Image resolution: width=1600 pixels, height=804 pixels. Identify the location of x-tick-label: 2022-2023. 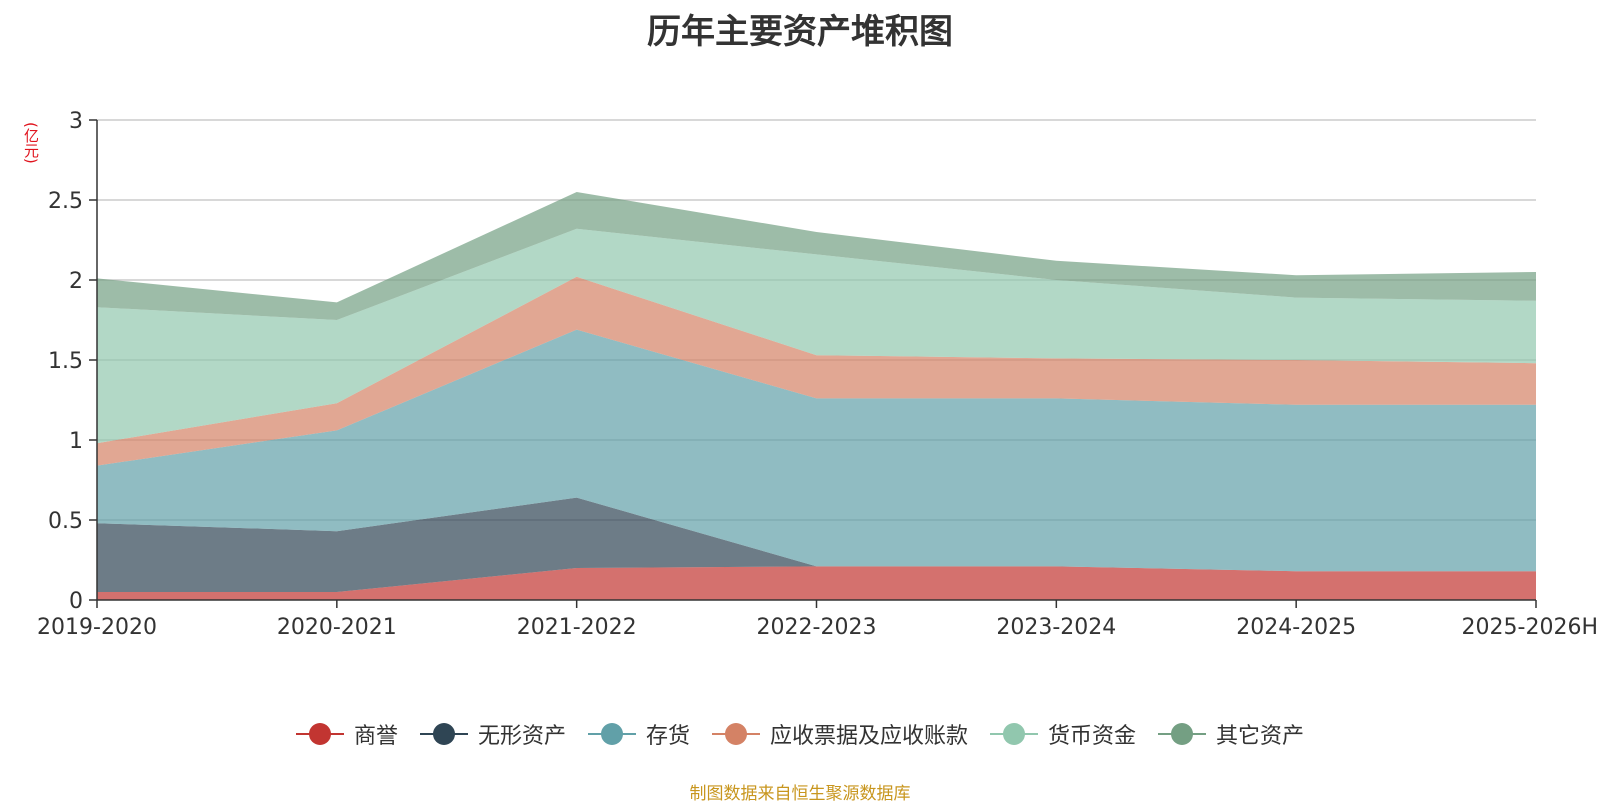
(817, 627).